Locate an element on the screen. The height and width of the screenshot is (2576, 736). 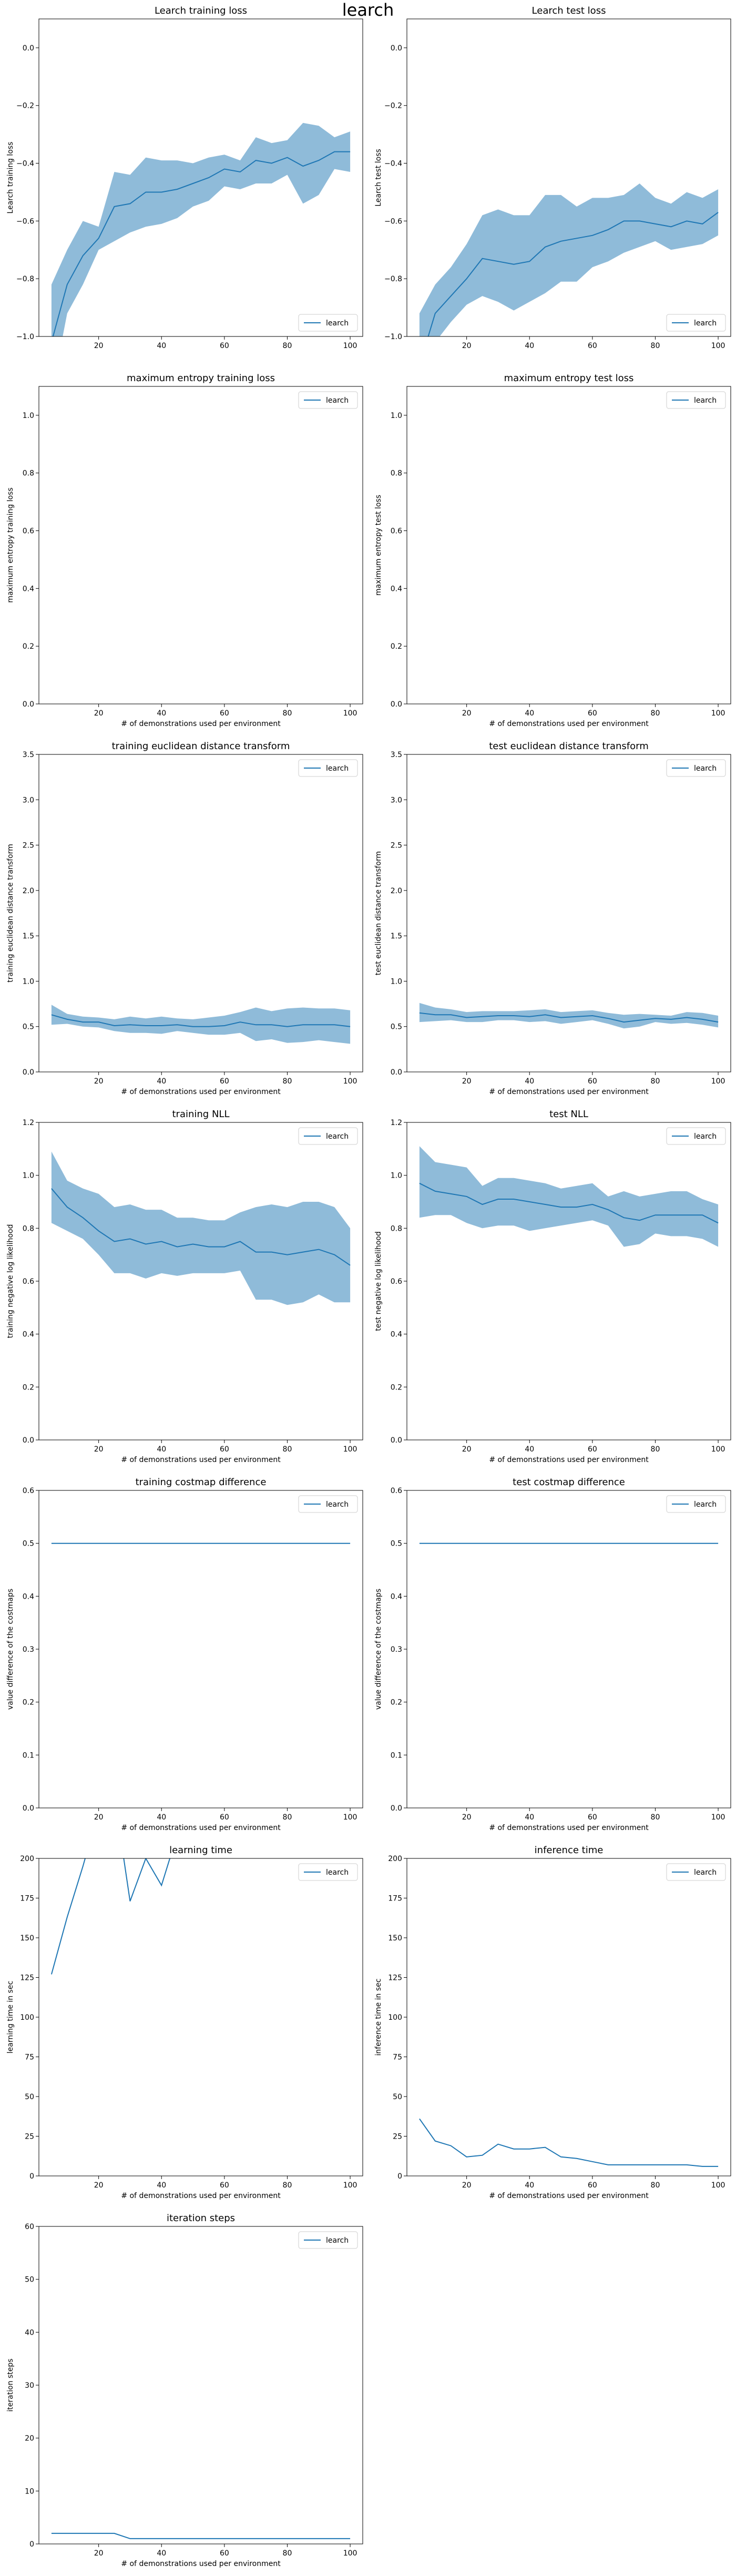
y-tick-label: −1.0 is located at coordinates (393, 337).